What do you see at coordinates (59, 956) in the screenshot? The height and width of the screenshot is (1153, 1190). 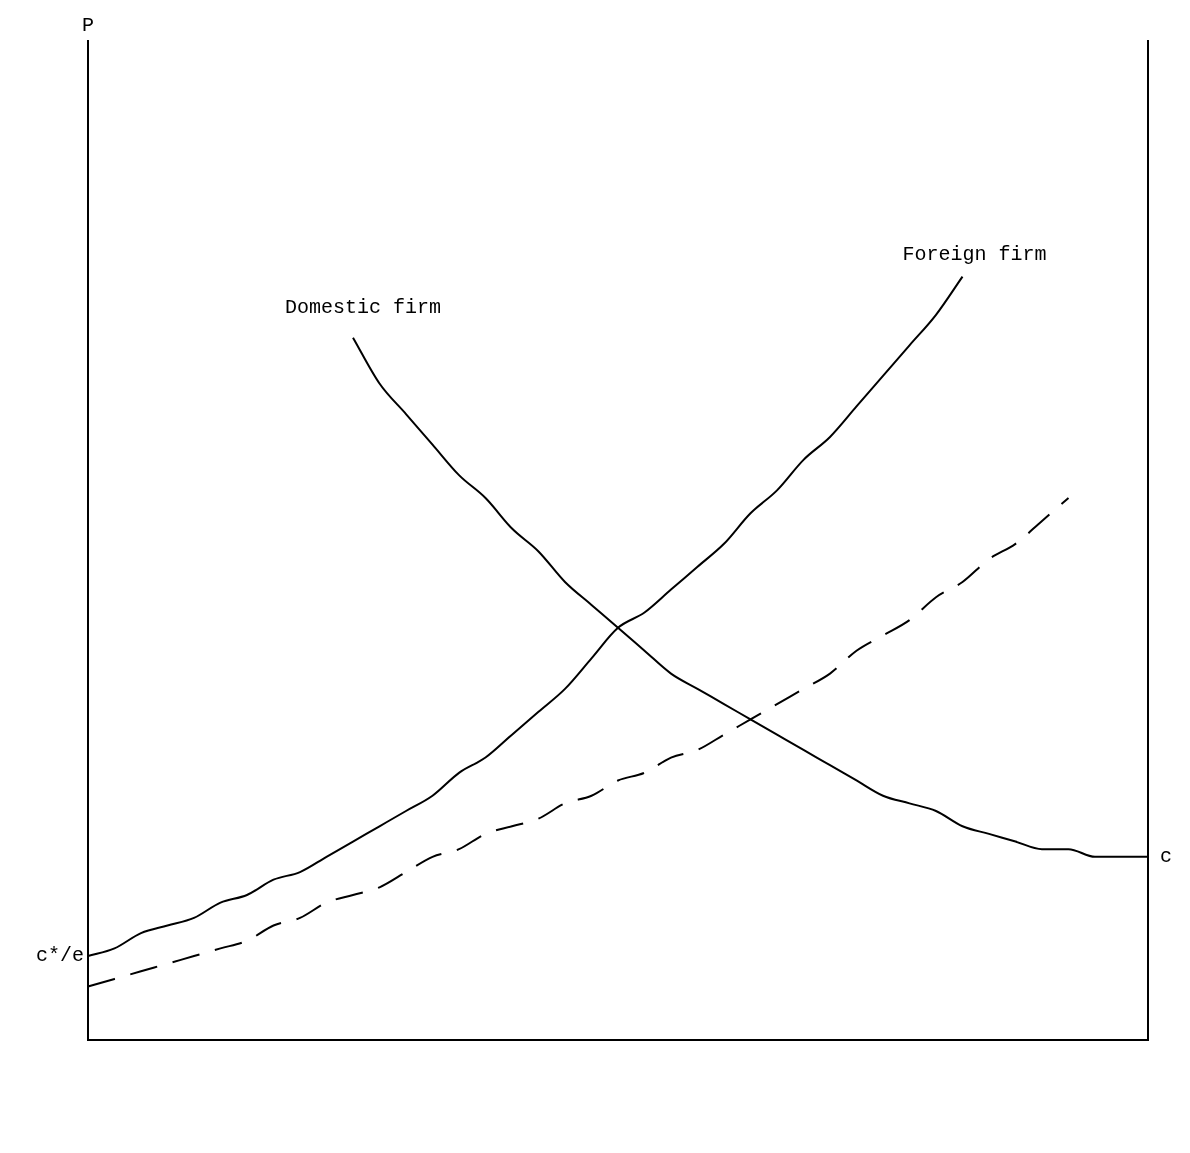 I see `text: c*/e` at bounding box center [59, 956].